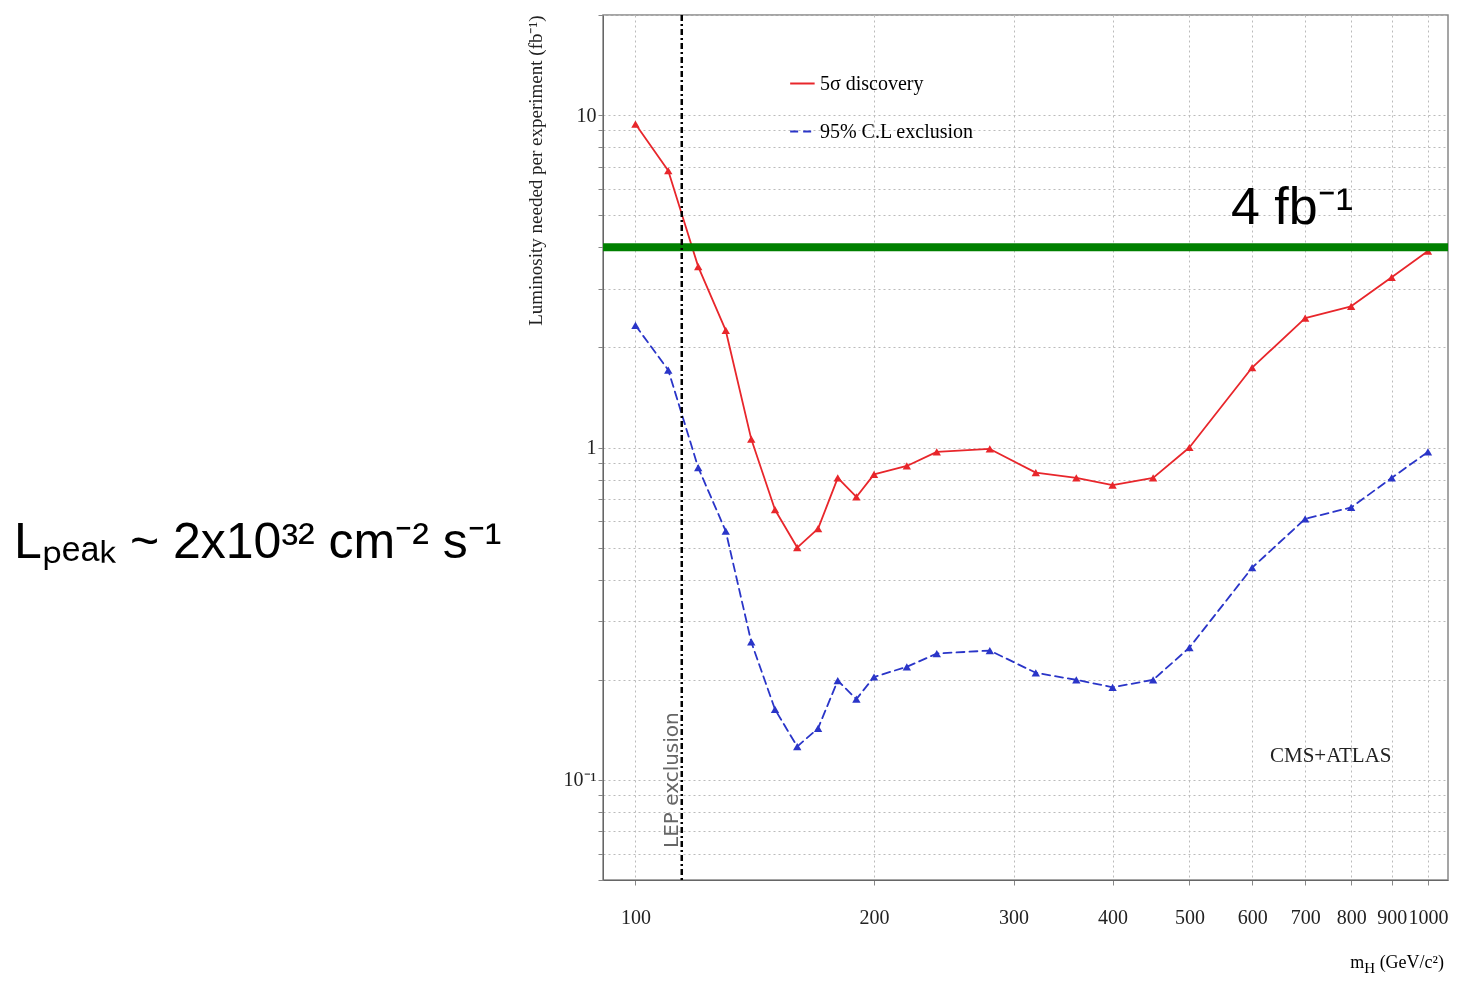  I want to click on ref-line-label: 4 fb⁻¹, so click(1291, 206).